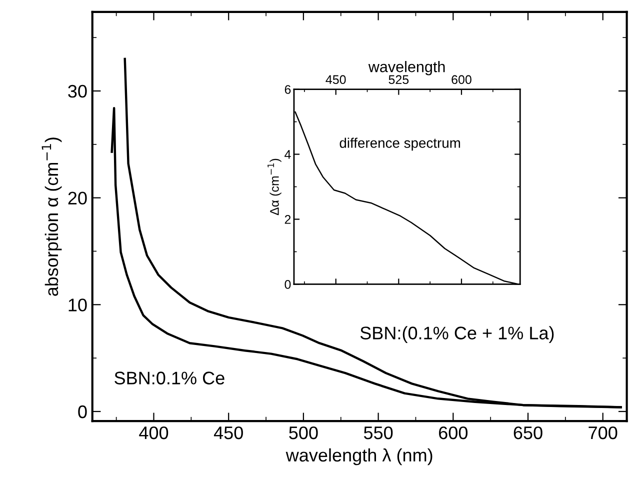 Image resolution: width=637 pixels, height=496 pixels. I want to click on x-tick-label: 550, so click(378, 433).